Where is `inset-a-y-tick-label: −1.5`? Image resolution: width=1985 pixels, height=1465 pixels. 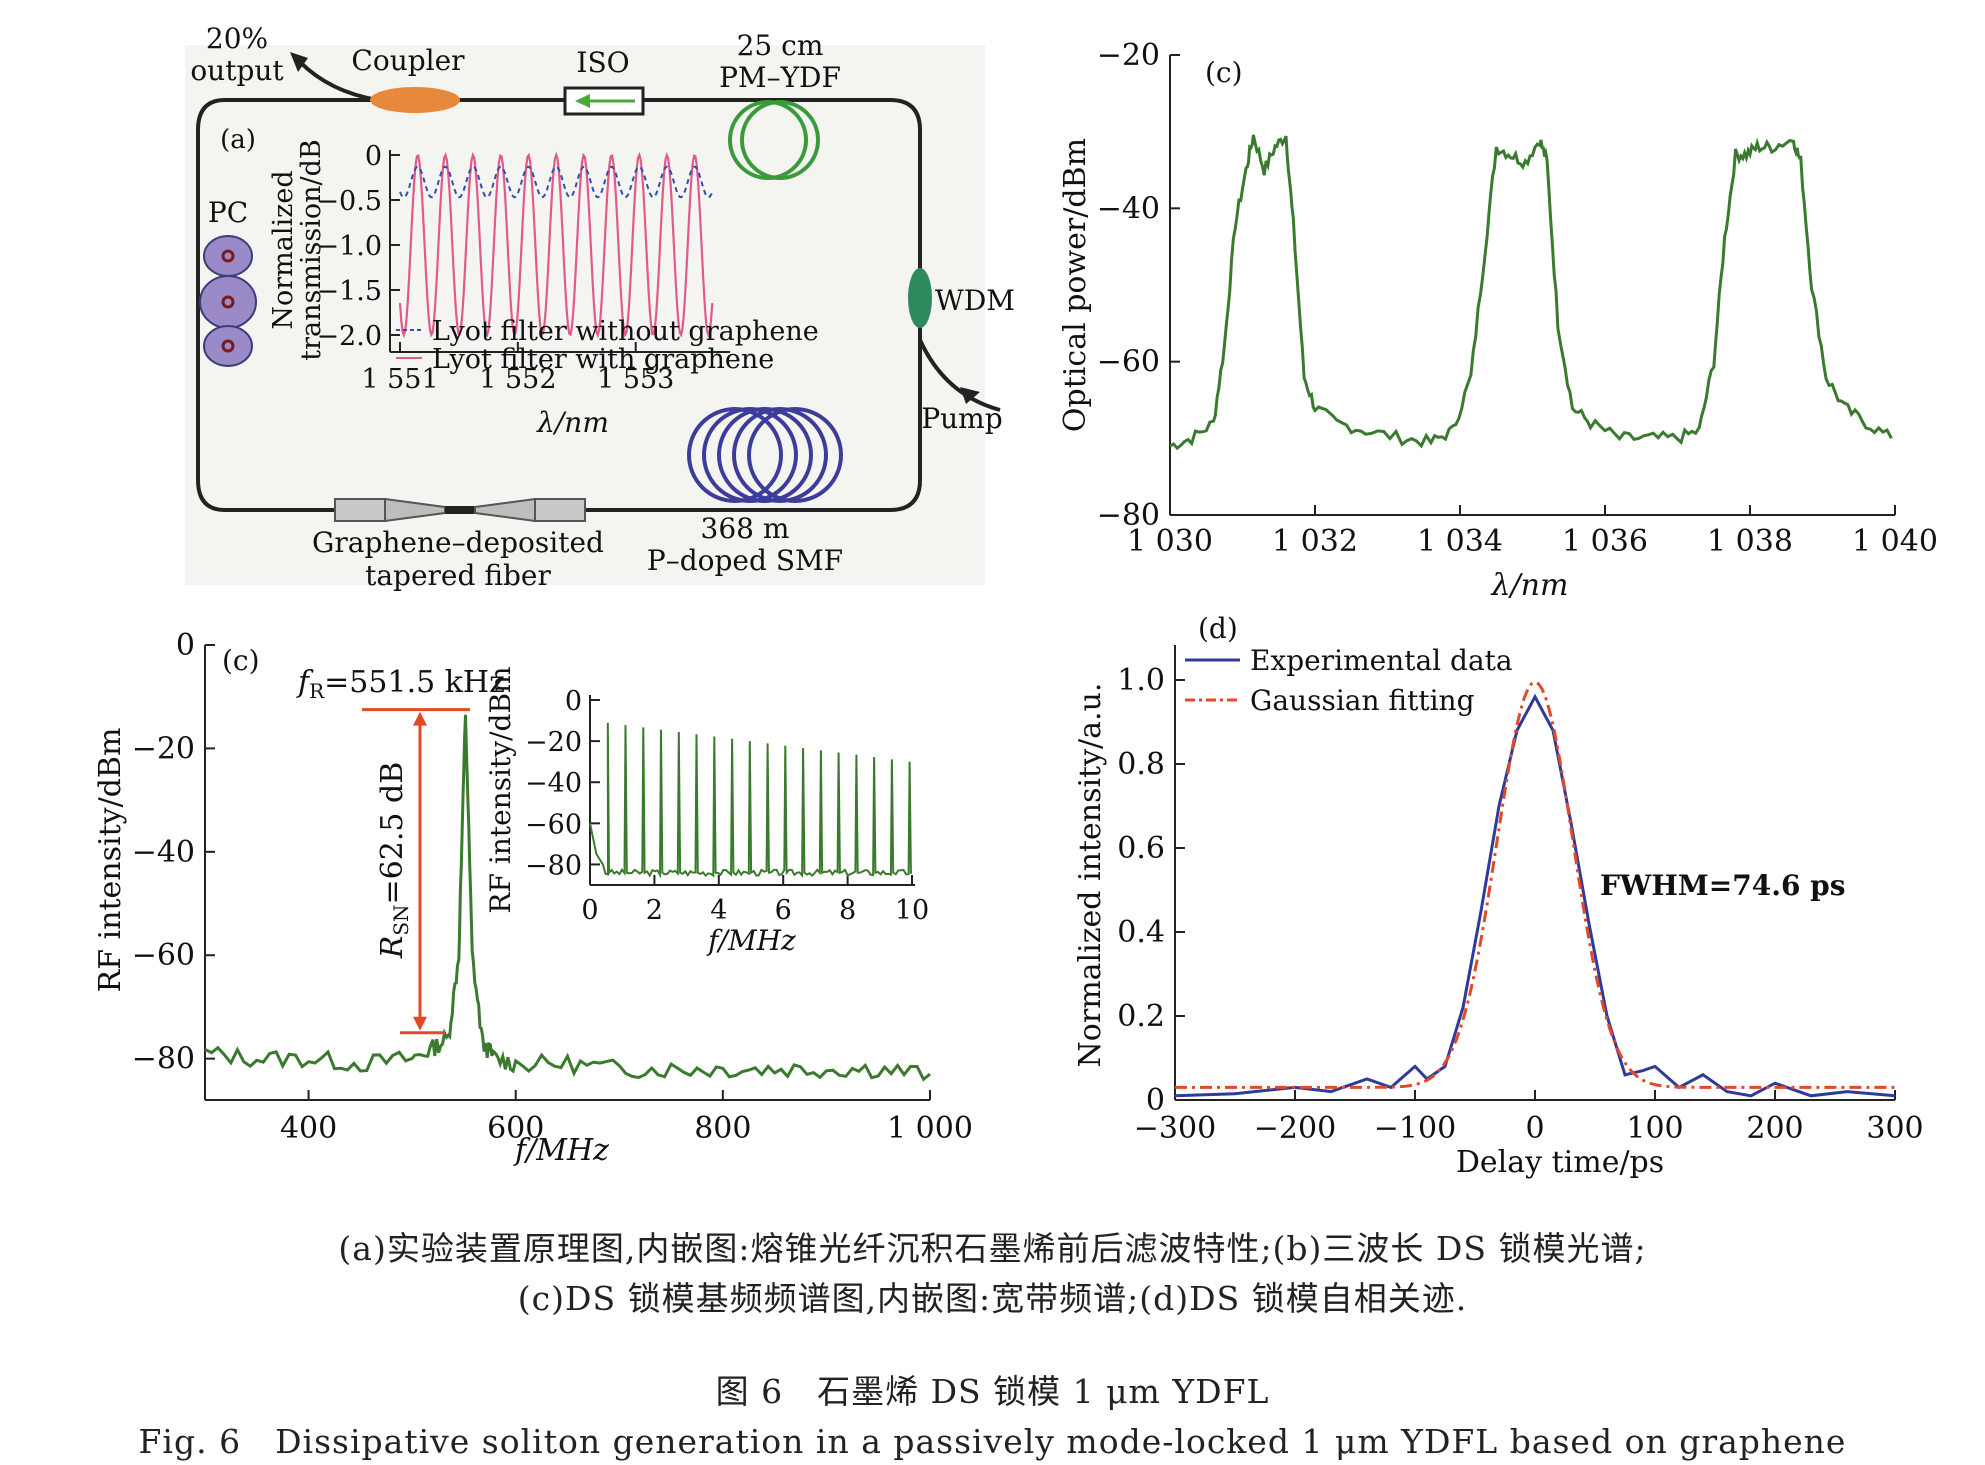 inset-a-y-tick-label: −1.5 is located at coordinates (349, 291).